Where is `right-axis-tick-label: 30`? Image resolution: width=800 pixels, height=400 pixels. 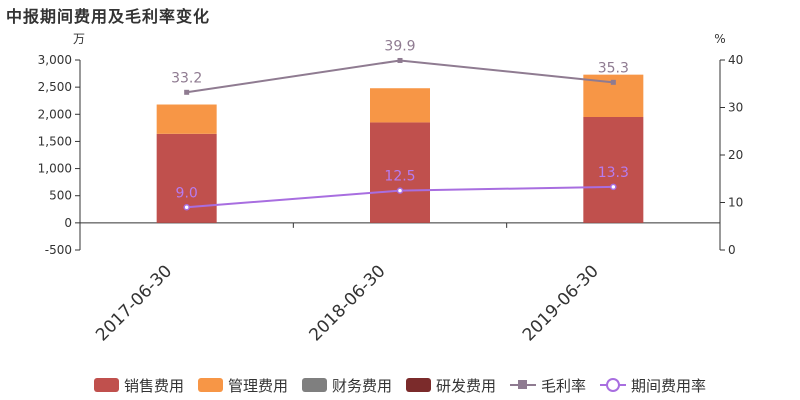
right-axis-tick-label: 30 is located at coordinates (735, 108).